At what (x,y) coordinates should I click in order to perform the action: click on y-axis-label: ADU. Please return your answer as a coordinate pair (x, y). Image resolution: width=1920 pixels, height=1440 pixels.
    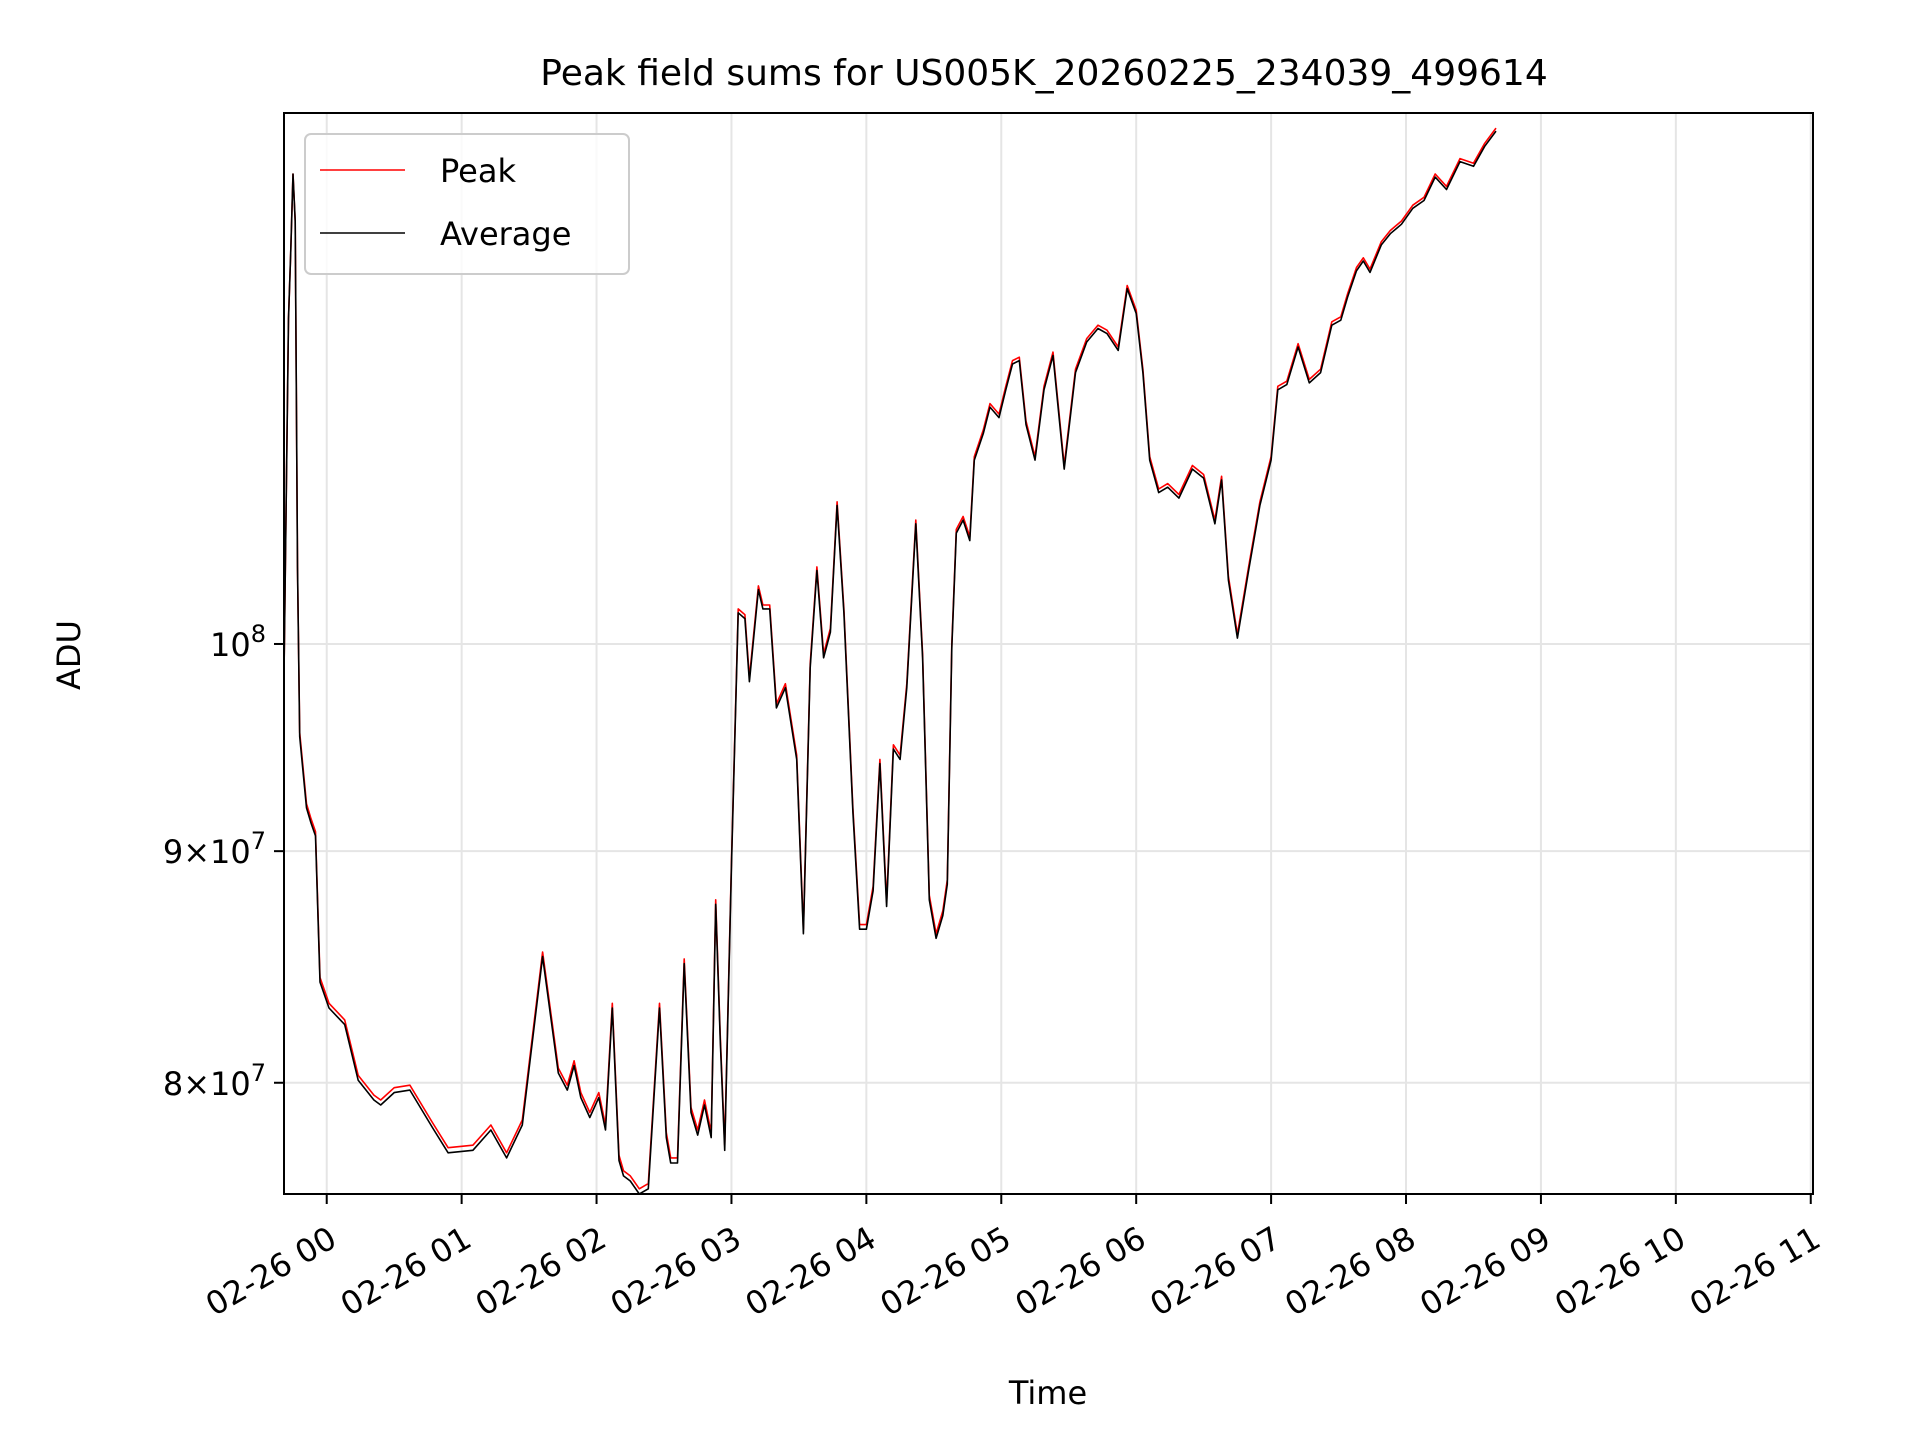
    Looking at the image, I should click on (69, 655).